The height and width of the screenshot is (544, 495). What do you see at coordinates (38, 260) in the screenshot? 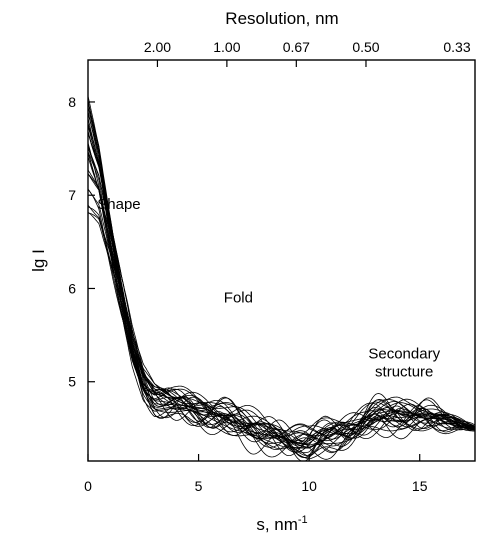
I see `y-axis-title: lg I` at bounding box center [38, 260].